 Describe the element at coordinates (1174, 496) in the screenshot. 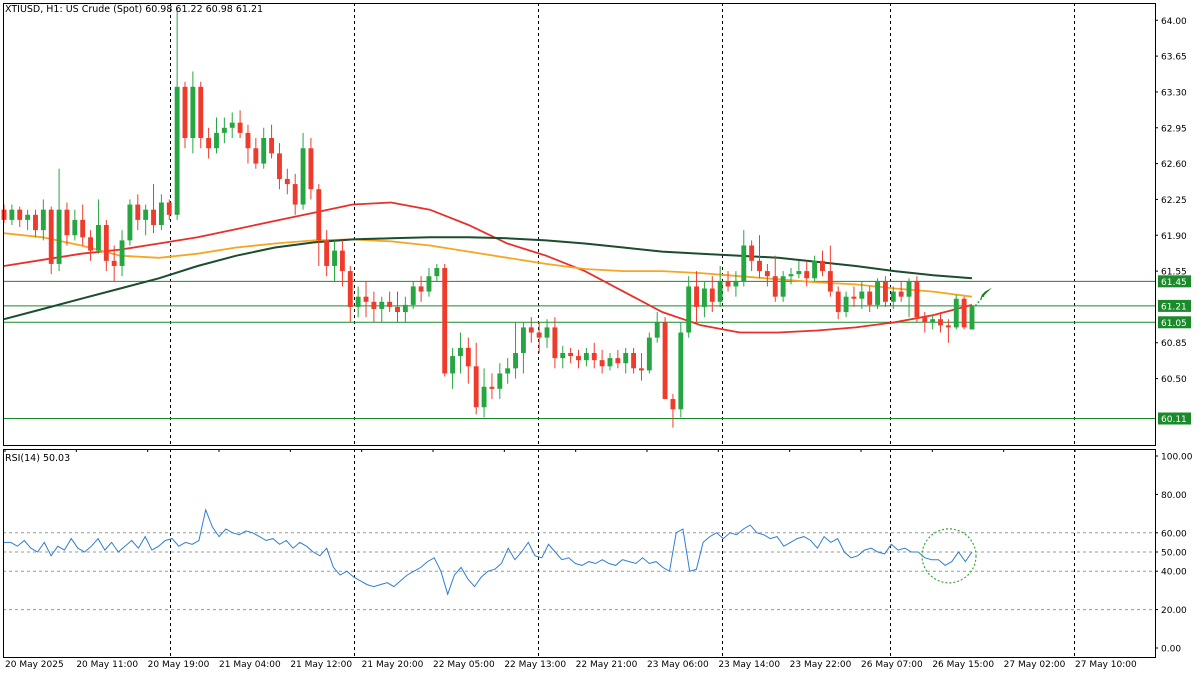

I see `rsi-tick-label: 80.00` at that location.